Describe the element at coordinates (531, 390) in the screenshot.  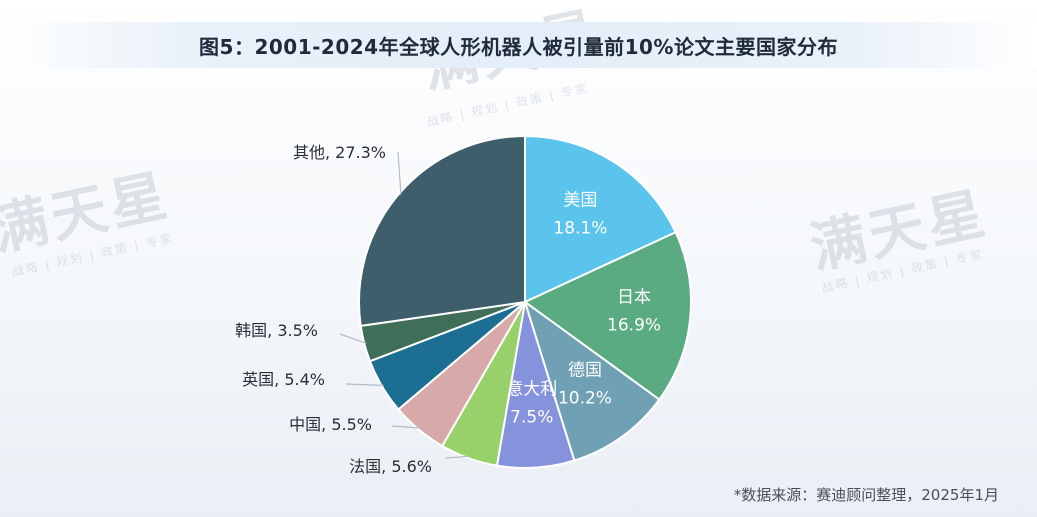
I see `slice-label: 意大利` at that location.